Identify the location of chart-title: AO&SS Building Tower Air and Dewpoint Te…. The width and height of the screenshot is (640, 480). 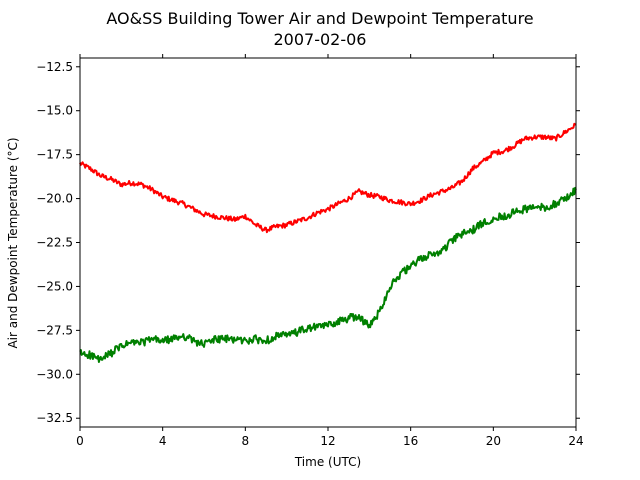
(319, 18).